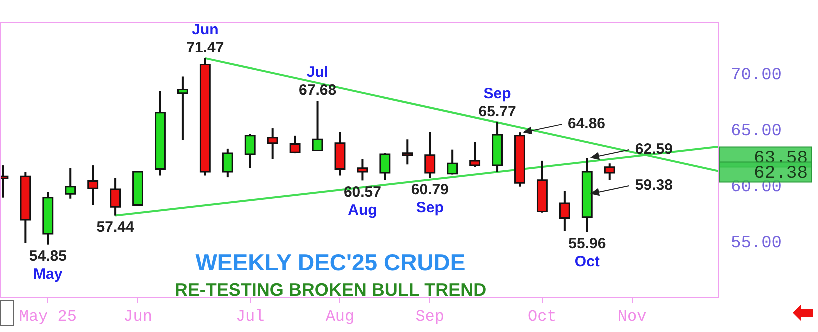 The height and width of the screenshot is (332, 818). I want to click on annotation: 57.44, so click(115, 227).